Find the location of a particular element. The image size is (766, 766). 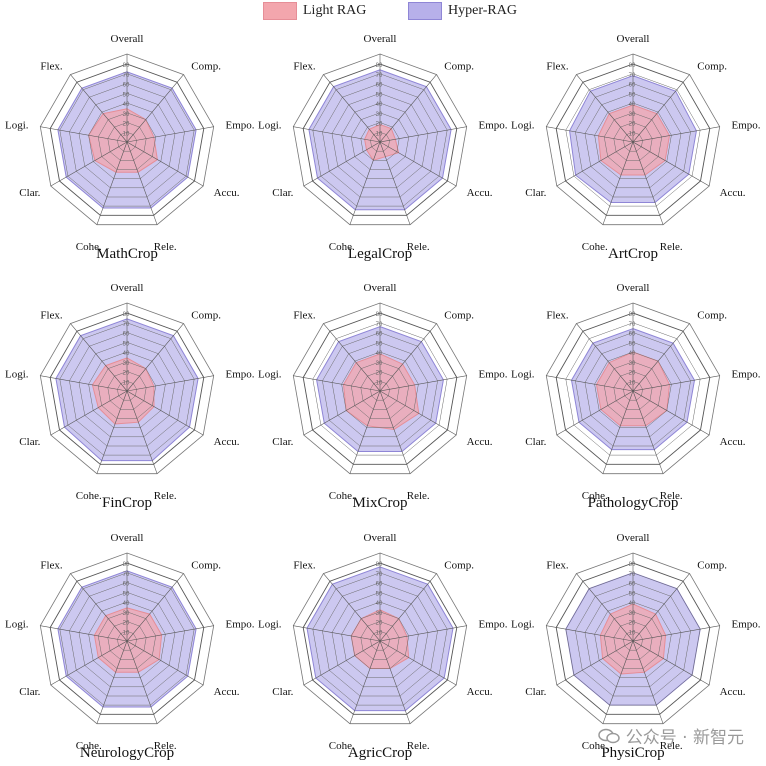

series-light-rag is located at coordinates (634, 140).